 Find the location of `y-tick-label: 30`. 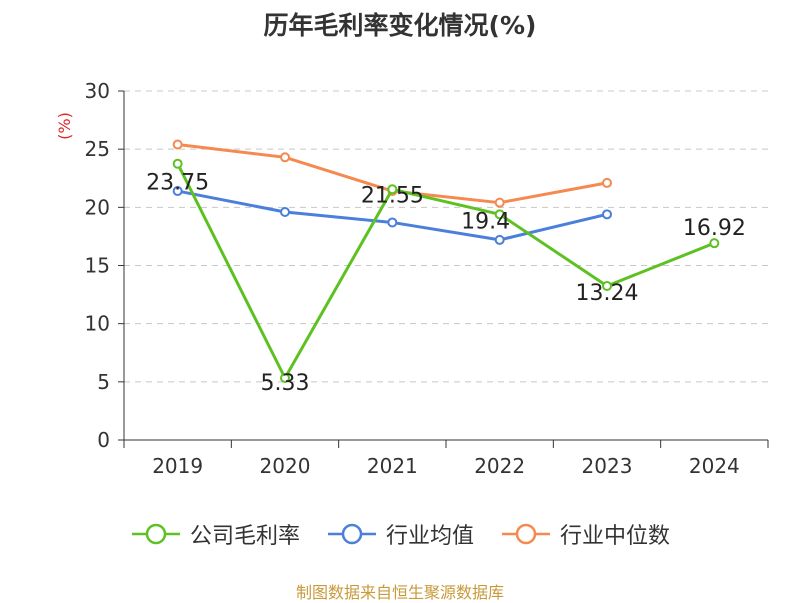

y-tick-label: 30 is located at coordinates (97, 91).